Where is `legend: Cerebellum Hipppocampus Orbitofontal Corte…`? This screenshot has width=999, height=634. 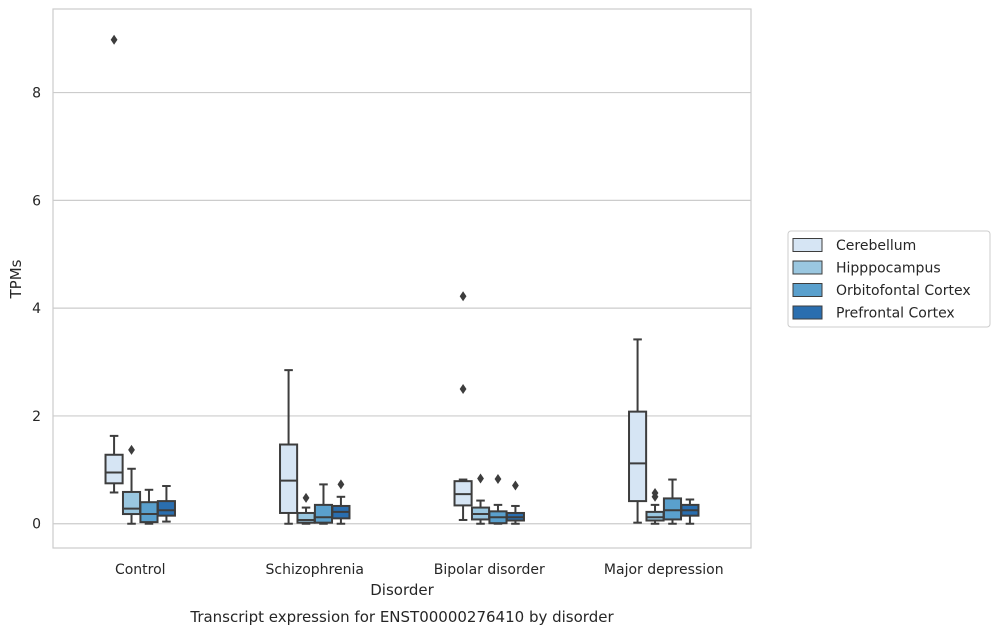
legend: Cerebellum Hipppocampus Orbitofontal Corte… is located at coordinates (889, 279).